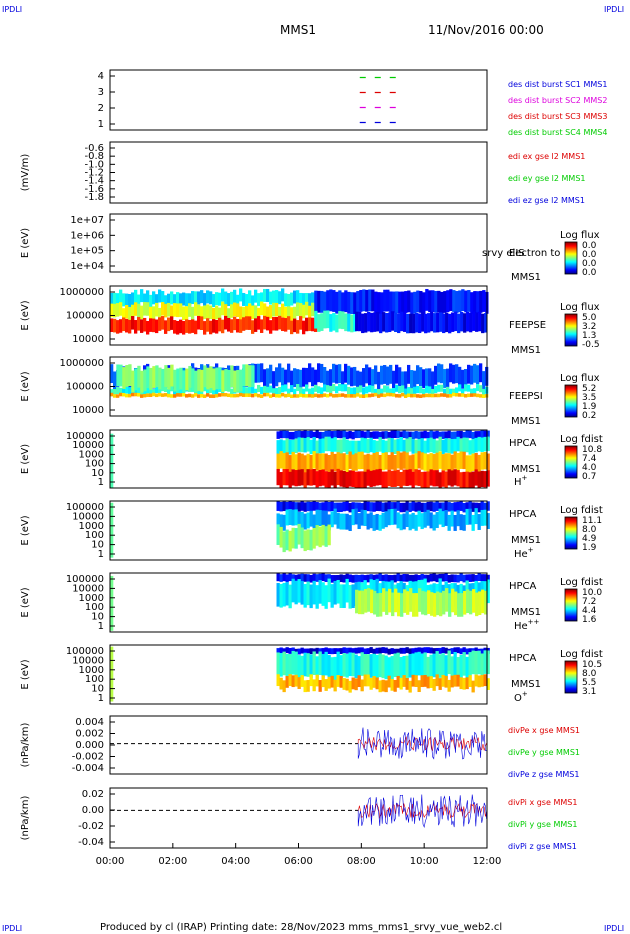 Image resolution: width=630 pixels, height=934 pixels. I want to click on legend-entry: divPe x gse MMS1, so click(544, 730).